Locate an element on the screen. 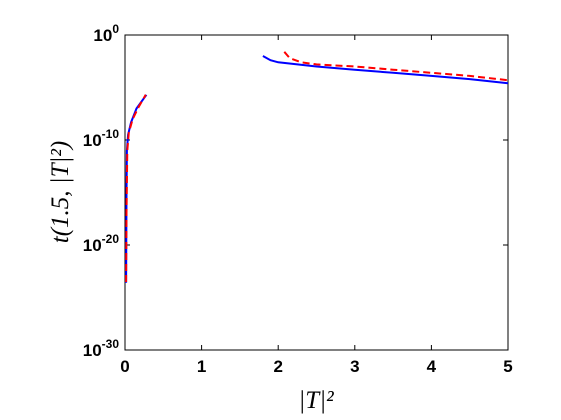  y-tick-label: 10-20 is located at coordinates (101, 243).